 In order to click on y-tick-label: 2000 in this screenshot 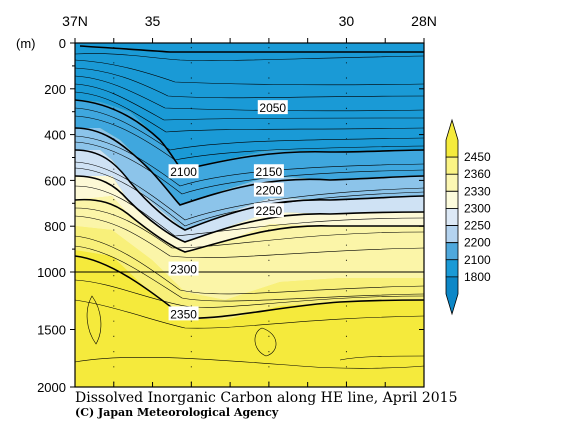, I will do `click(51, 387)`.